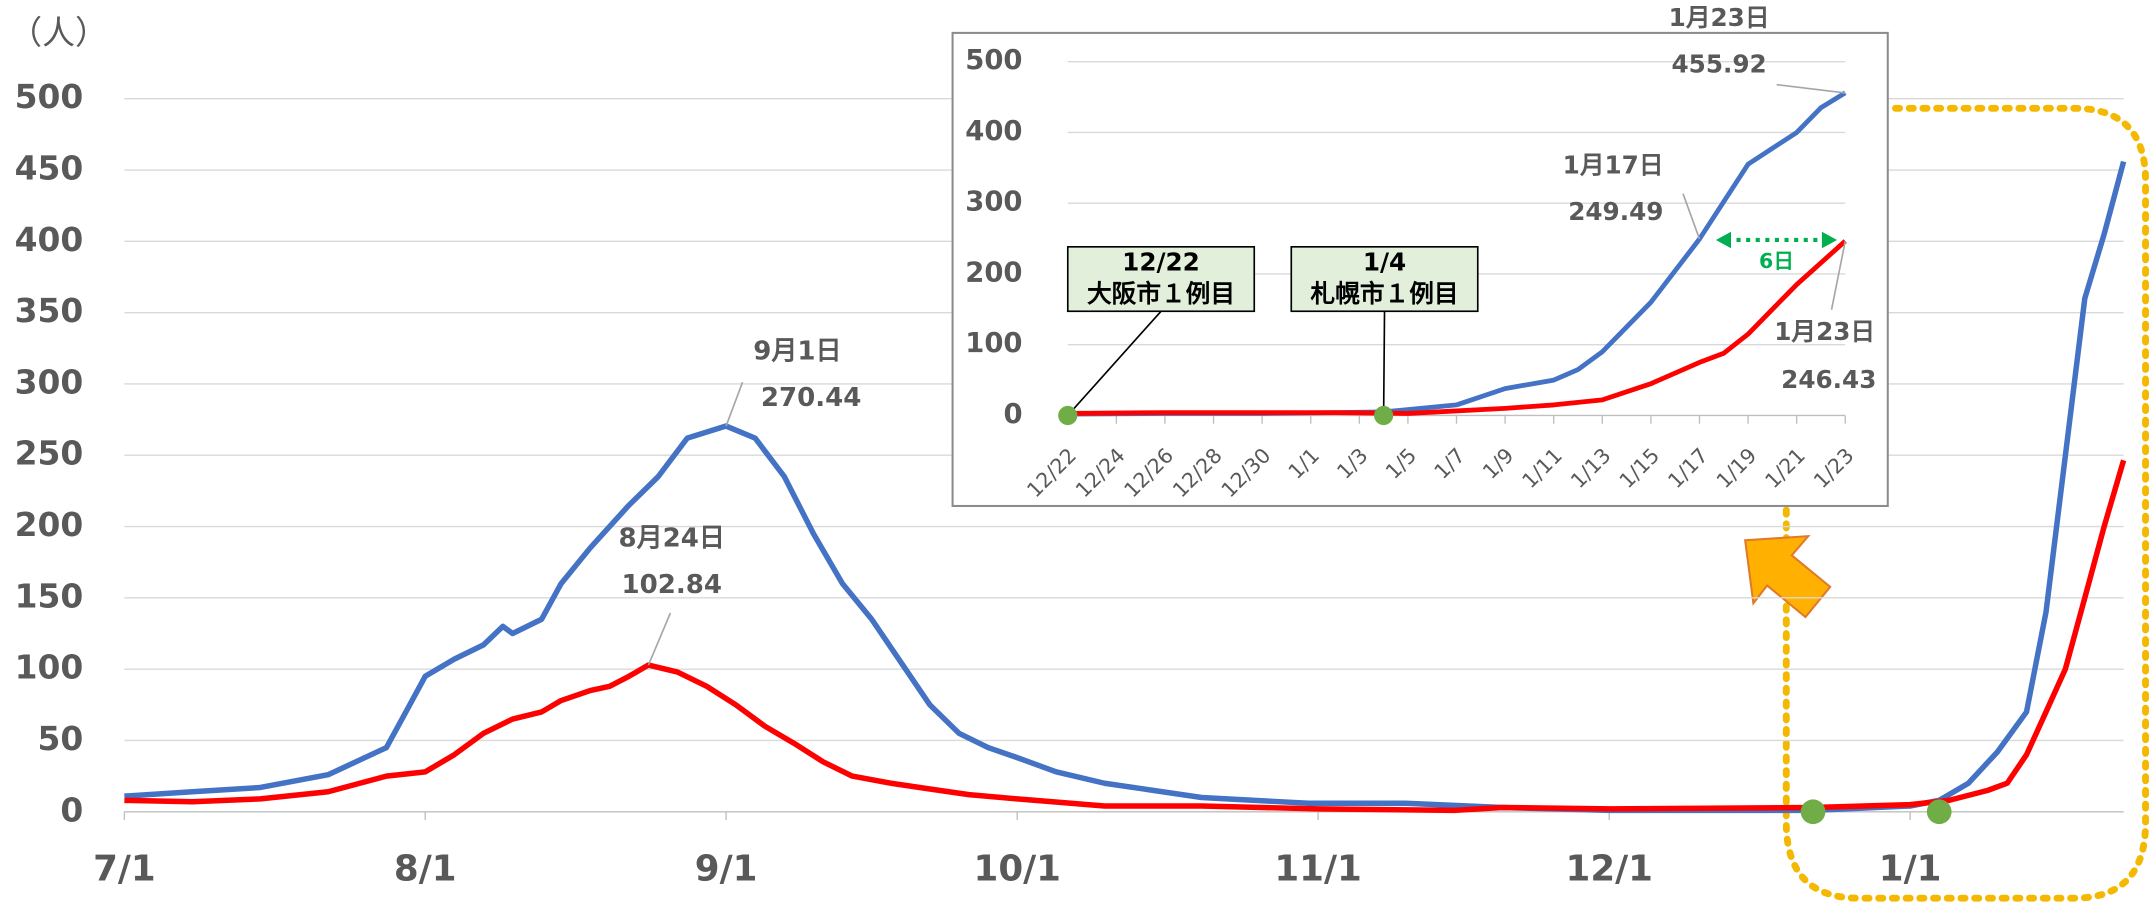 This screenshot has width=2152, height=905. Describe the element at coordinates (1317, 869) in the screenshot. I see `x-tick-label: 11/1` at that location.